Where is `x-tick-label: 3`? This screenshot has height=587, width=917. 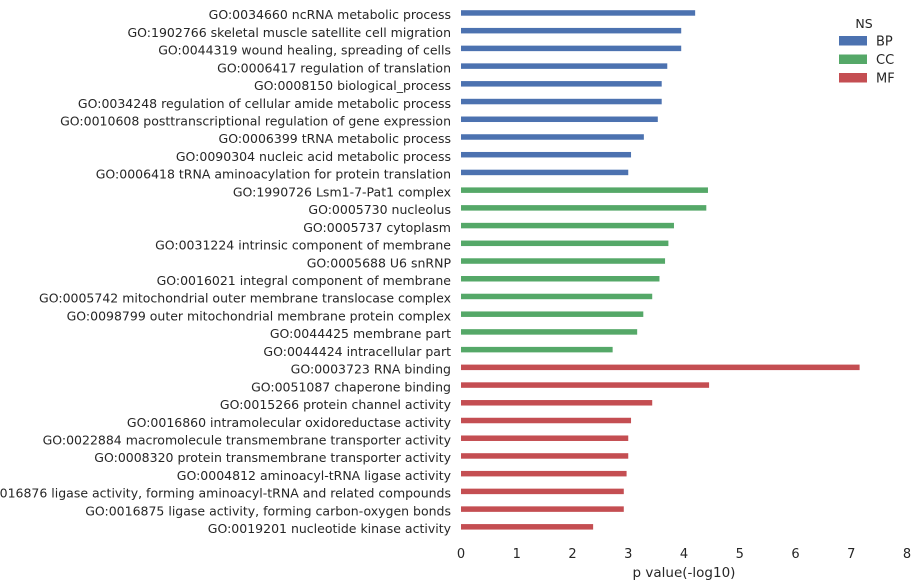 x-tick-label: 3 is located at coordinates (628, 554).